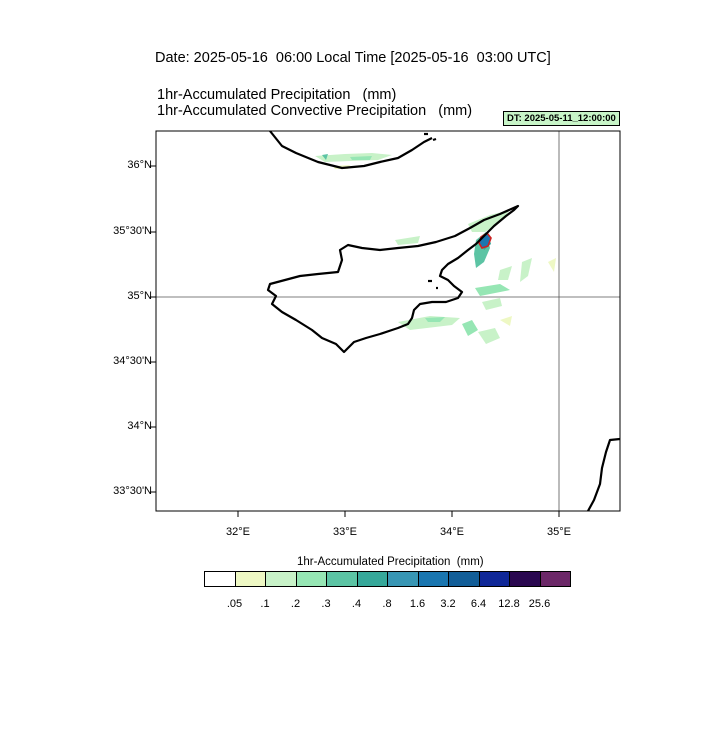  Describe the element at coordinates (561, 118) in the screenshot. I see `forecast-init-badge: DT: 2025-05-11_12:00:00` at that location.